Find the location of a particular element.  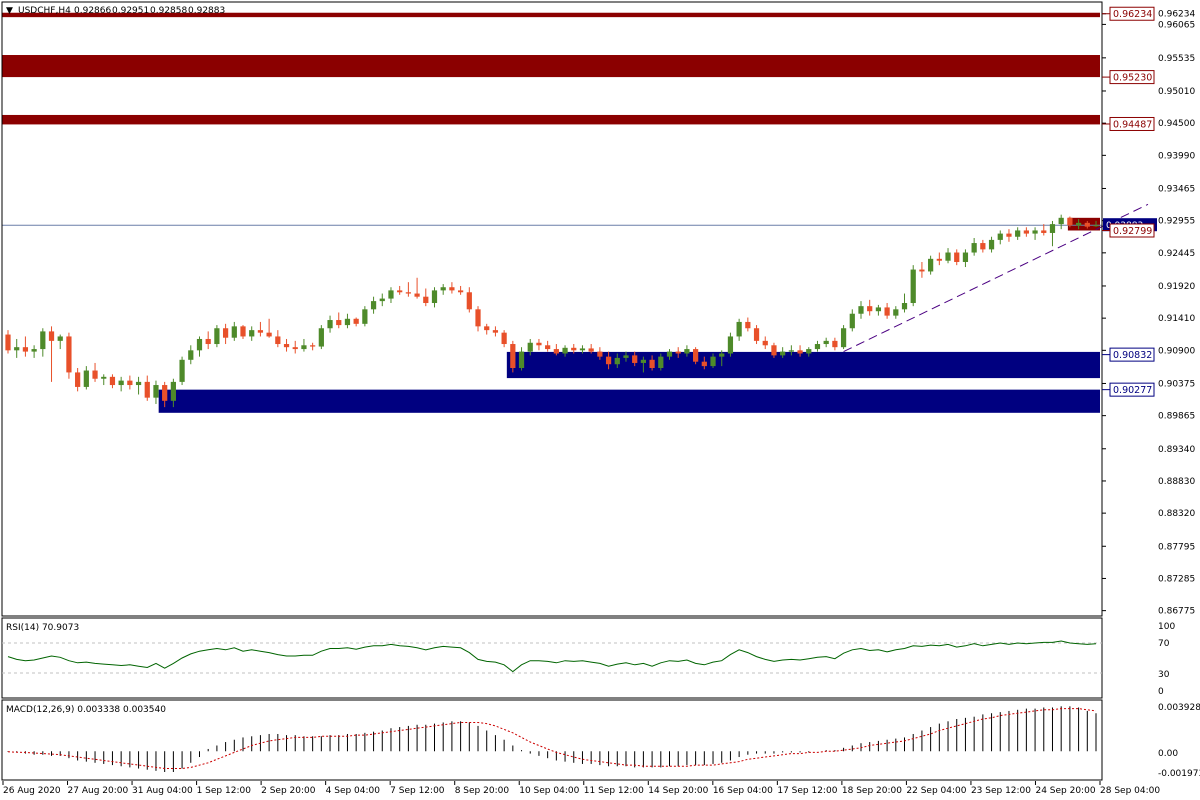

price-tick-label: 0.89865 is located at coordinates (1176, 417).